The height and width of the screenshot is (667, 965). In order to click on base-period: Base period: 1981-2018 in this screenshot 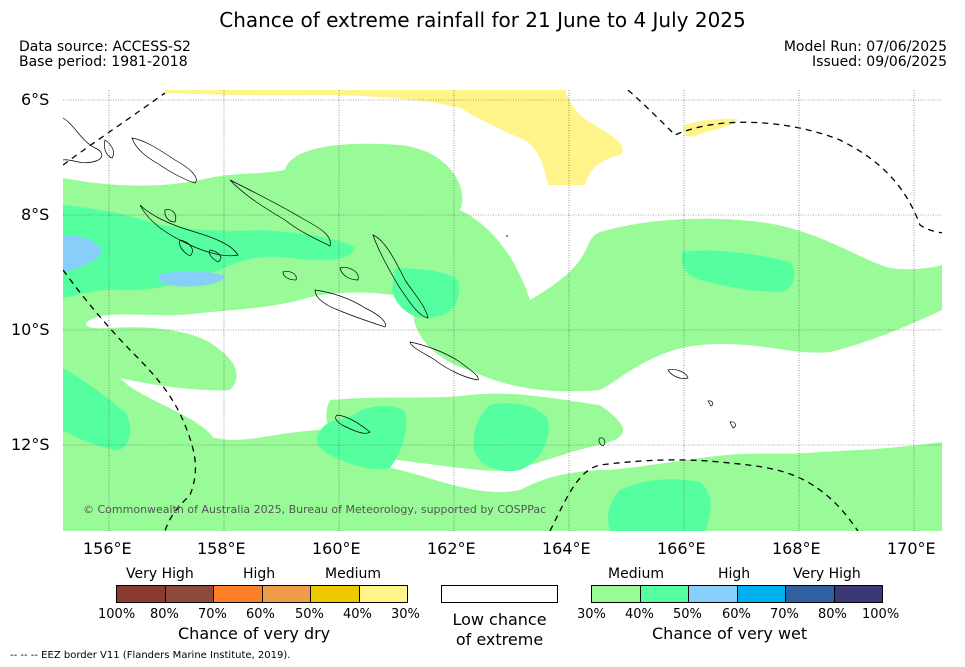, I will do `click(103, 62)`.